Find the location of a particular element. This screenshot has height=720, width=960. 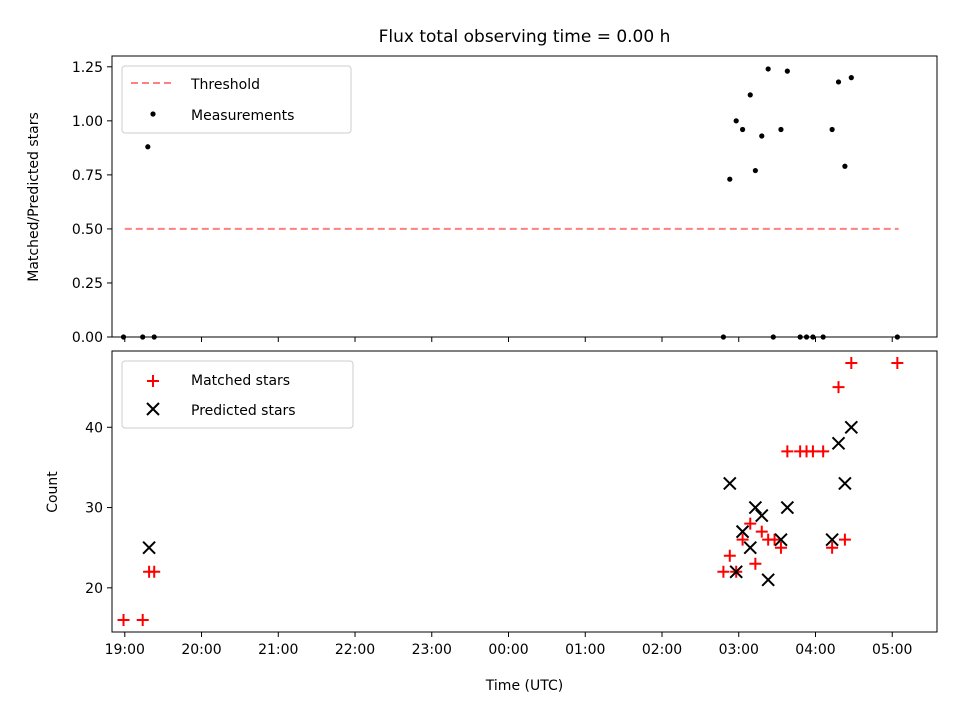

top-legend: Threshold Measurements is located at coordinates (236, 99).